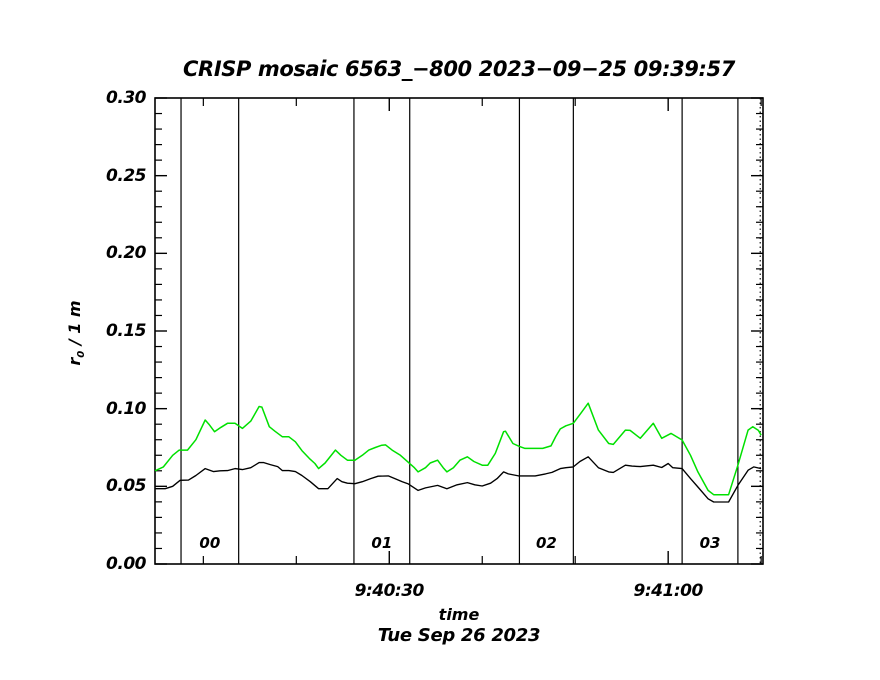  I want to click on y-tick-label: 0.05, so click(126, 486).